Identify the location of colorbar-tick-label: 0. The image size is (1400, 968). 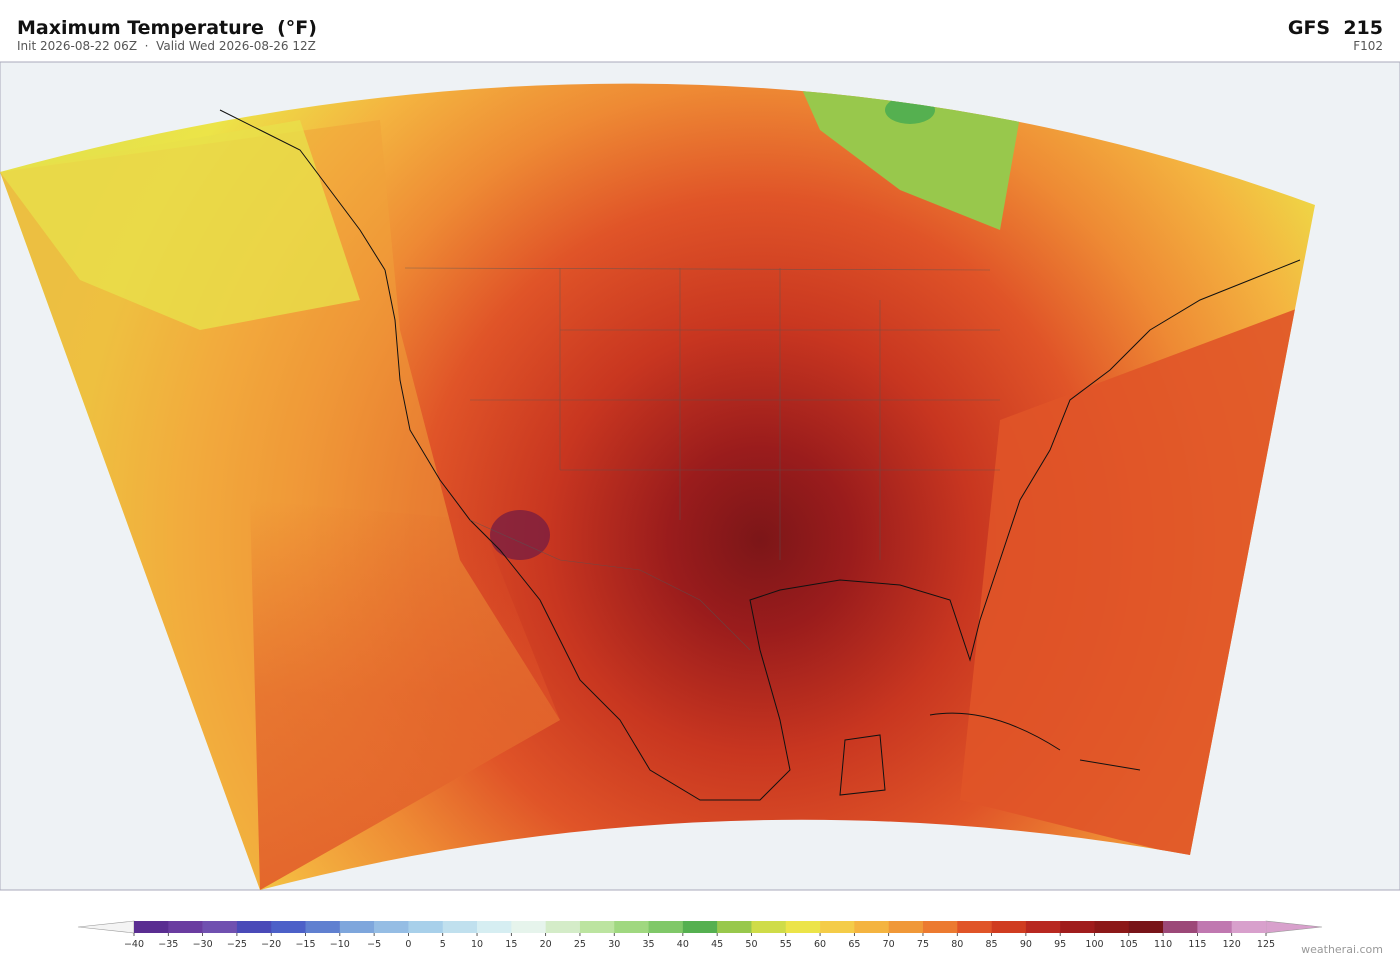
(408, 944).